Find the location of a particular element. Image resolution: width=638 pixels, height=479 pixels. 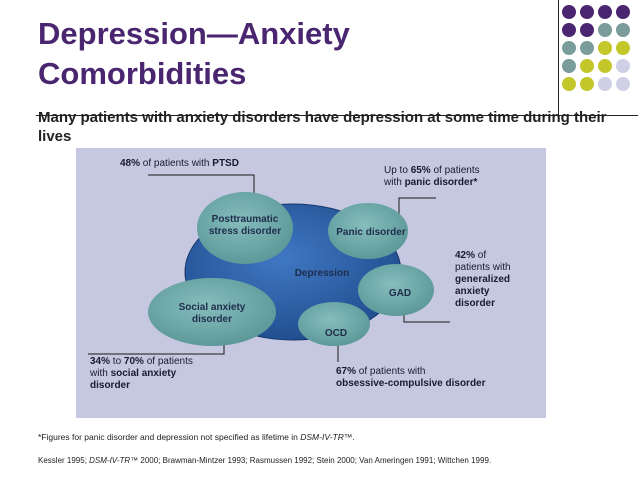

ocd-callout-bold: obsessive-compulsive disorder is located at coordinates (411, 383).